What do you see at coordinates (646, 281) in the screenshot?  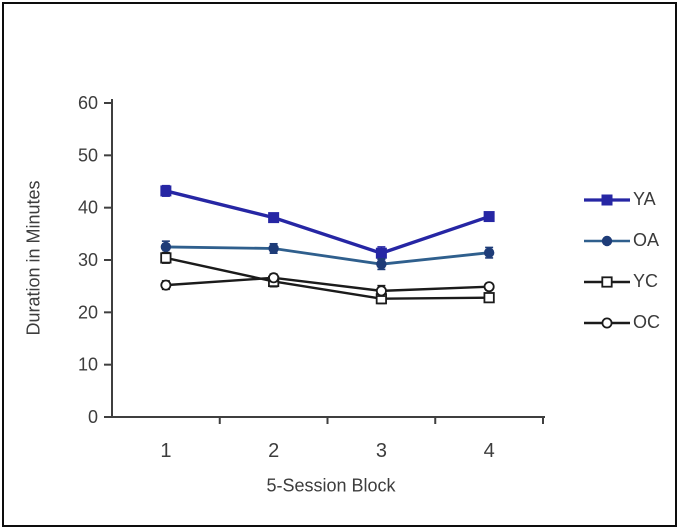 I see `legend-label: YC` at bounding box center [646, 281].